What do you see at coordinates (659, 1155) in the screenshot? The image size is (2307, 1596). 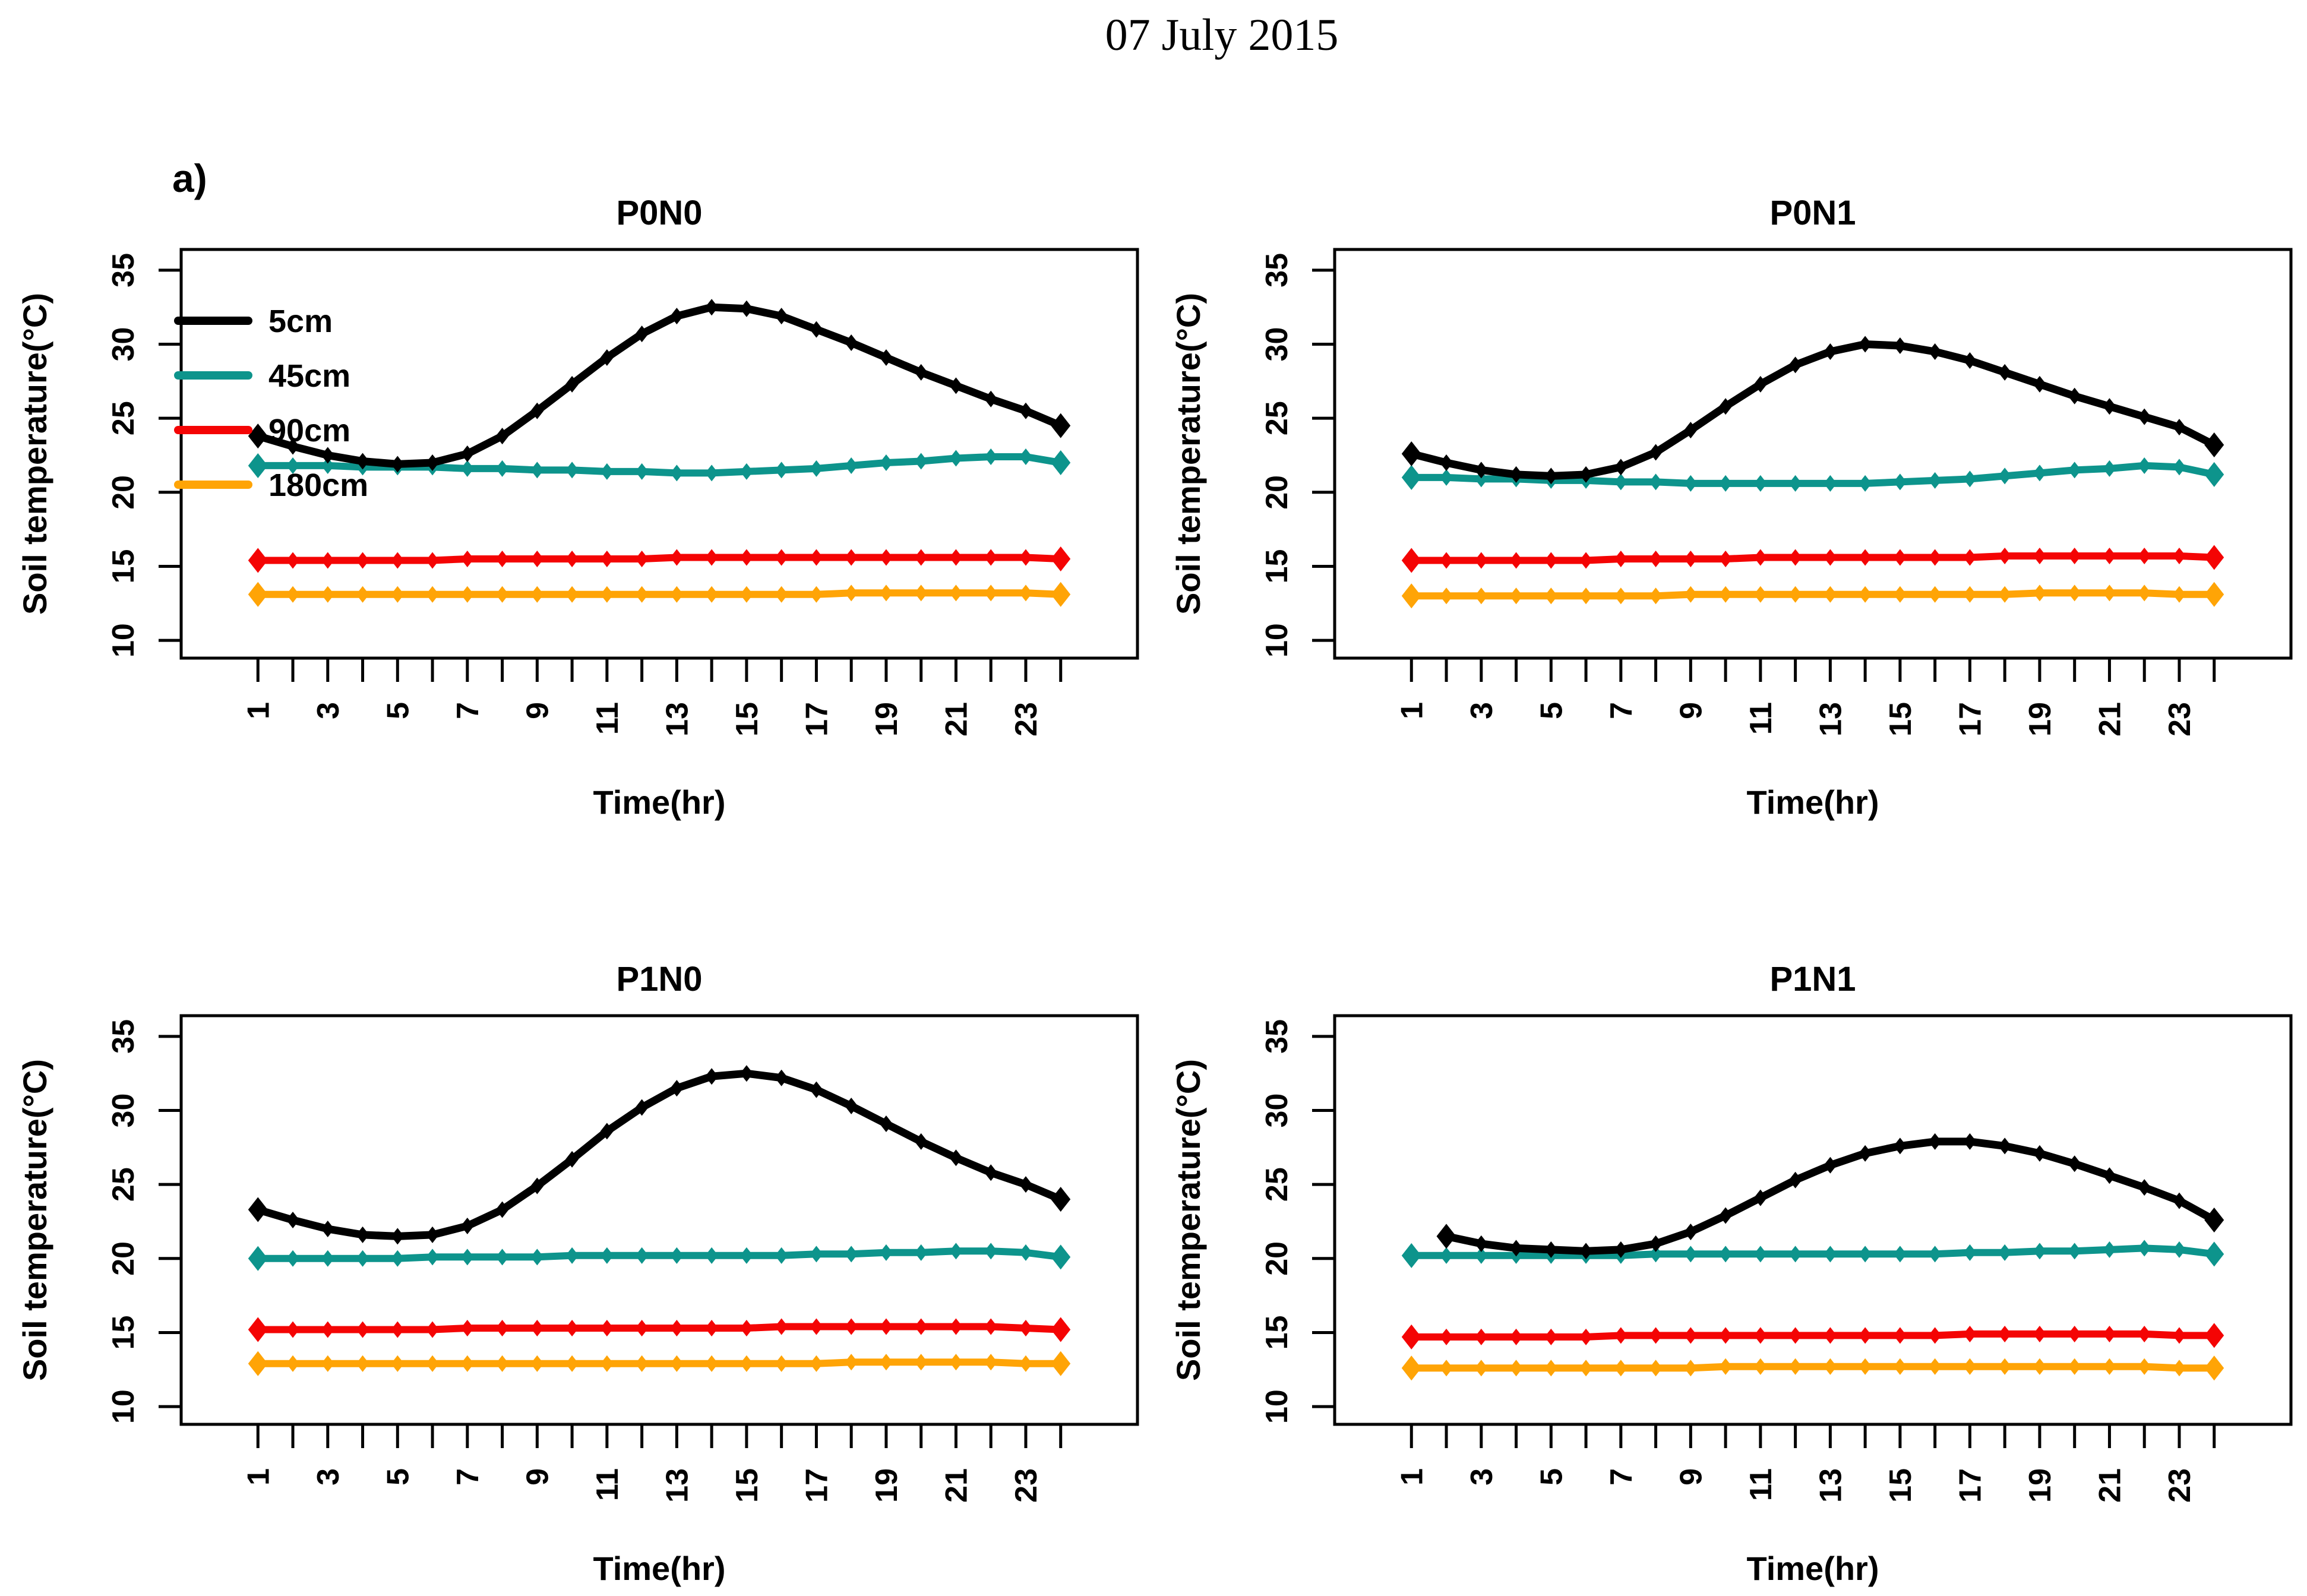 I see `series-5cm` at bounding box center [659, 1155].